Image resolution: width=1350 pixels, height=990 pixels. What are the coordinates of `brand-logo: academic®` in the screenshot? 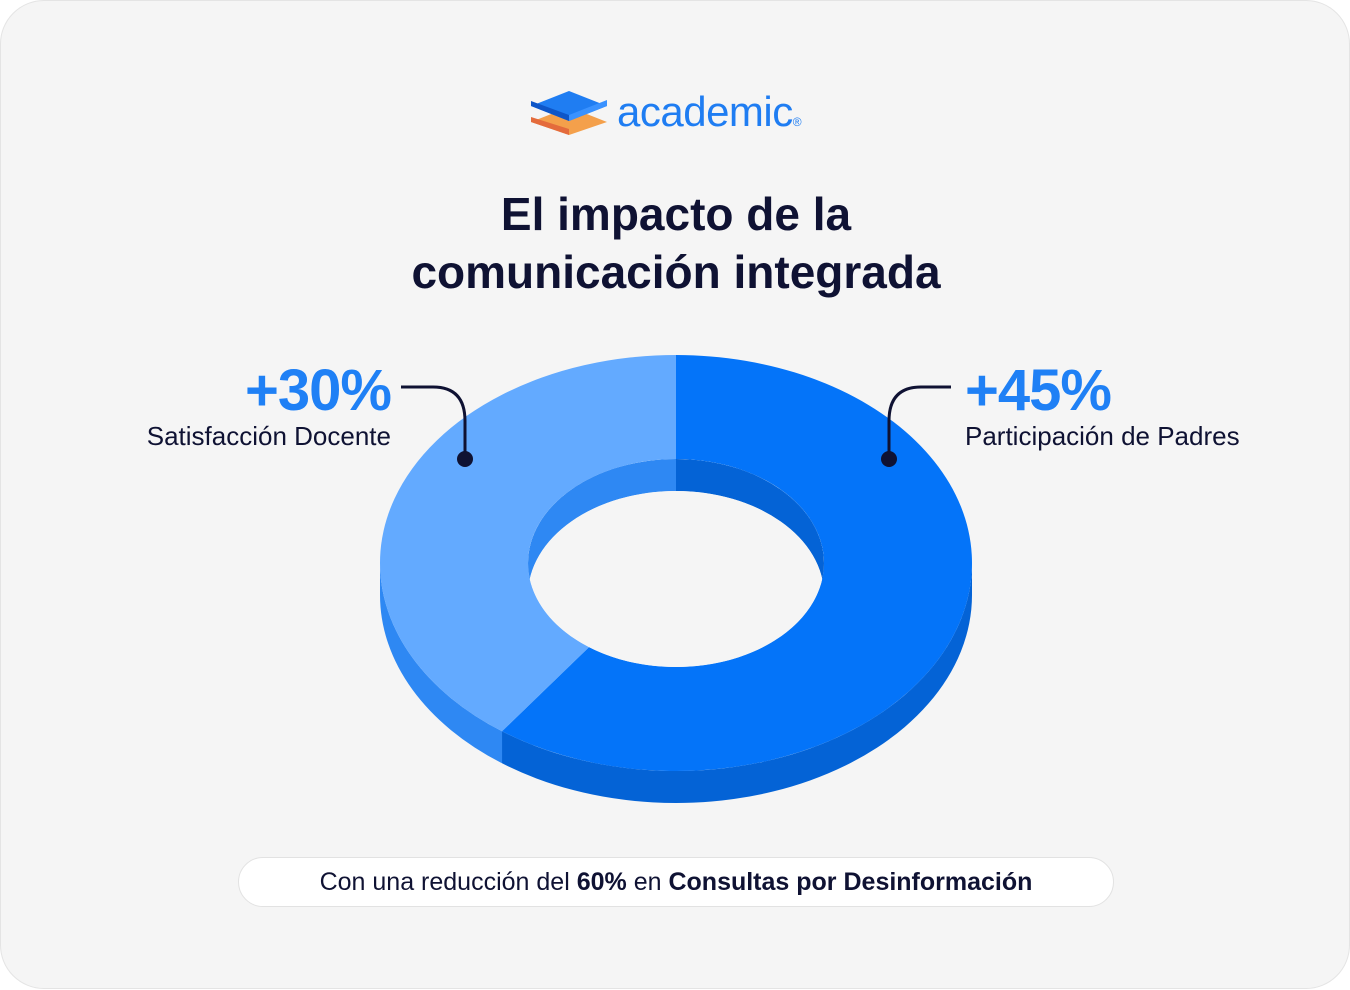 It's located at (679, 113).